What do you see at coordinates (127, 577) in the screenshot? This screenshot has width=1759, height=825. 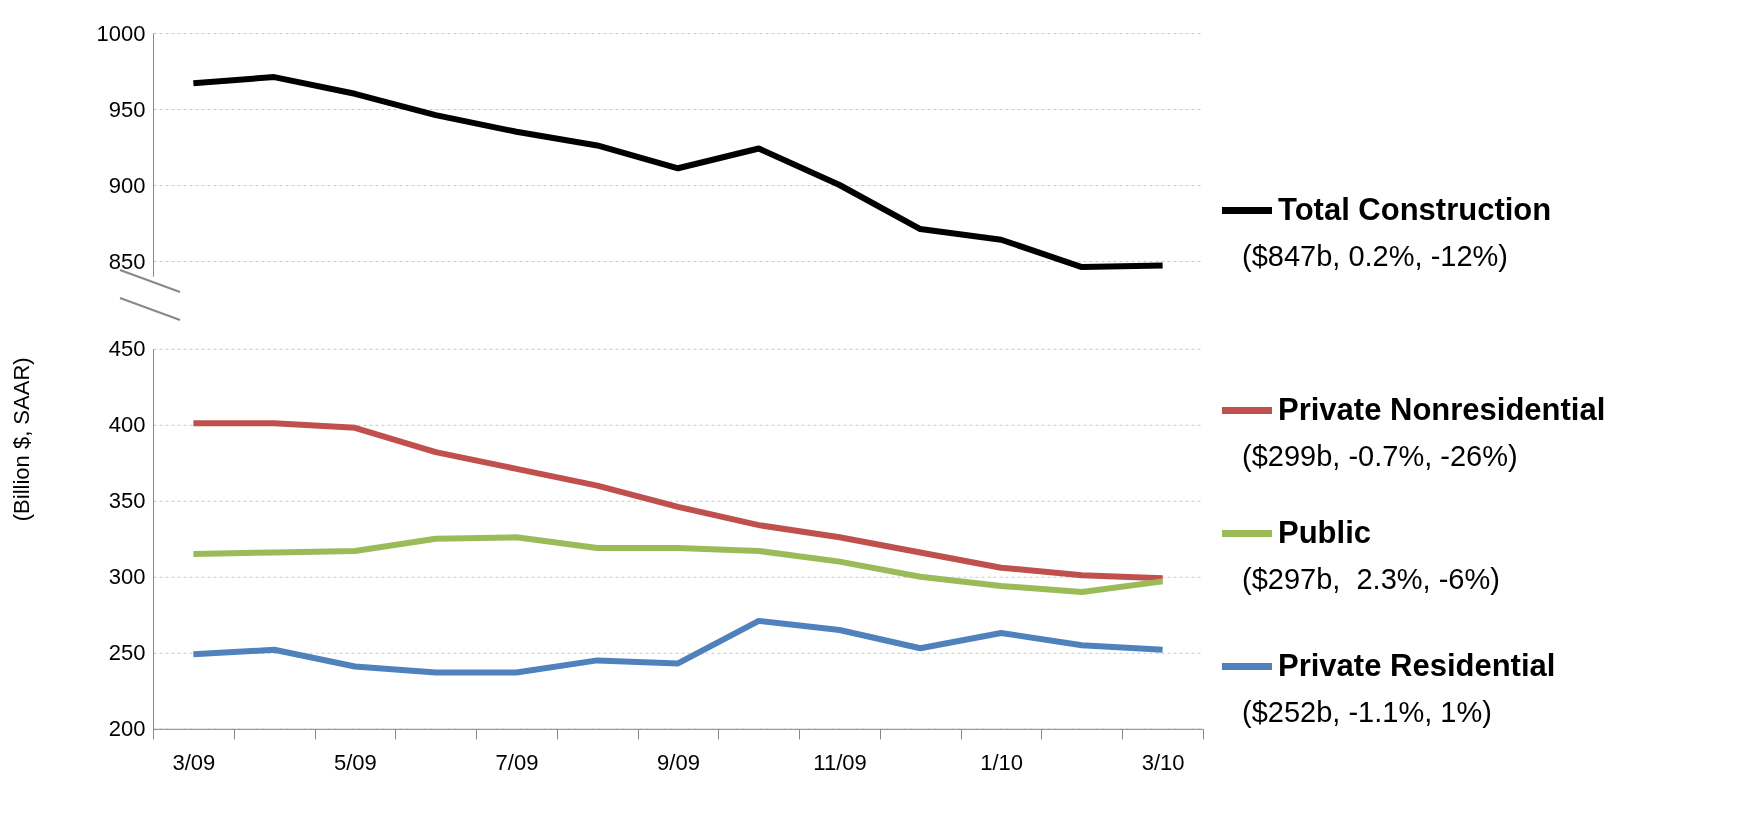 I see `y-tick-label: 300` at bounding box center [127, 577].